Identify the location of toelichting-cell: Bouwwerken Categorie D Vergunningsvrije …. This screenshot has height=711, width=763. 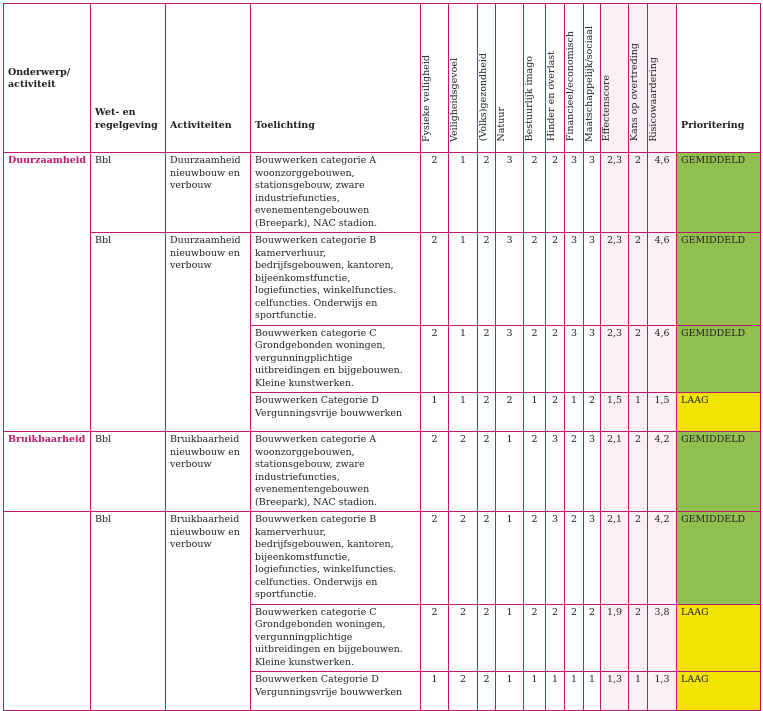
(336, 691).